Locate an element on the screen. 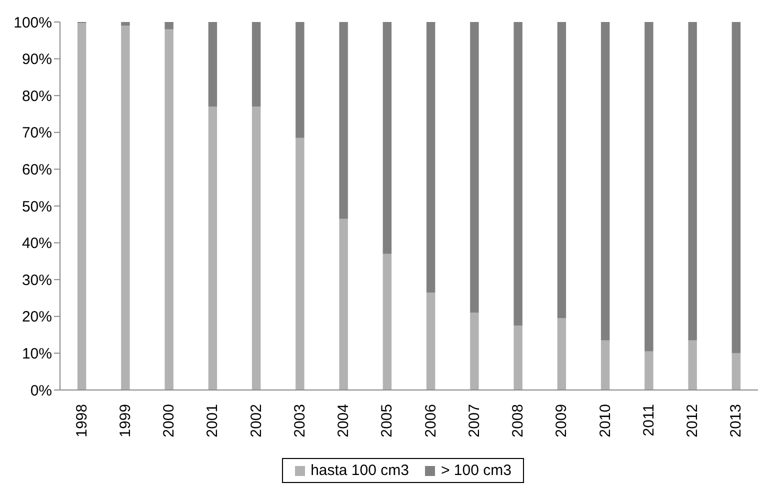  x-tick-label: 2013 is located at coordinates (736, 421).